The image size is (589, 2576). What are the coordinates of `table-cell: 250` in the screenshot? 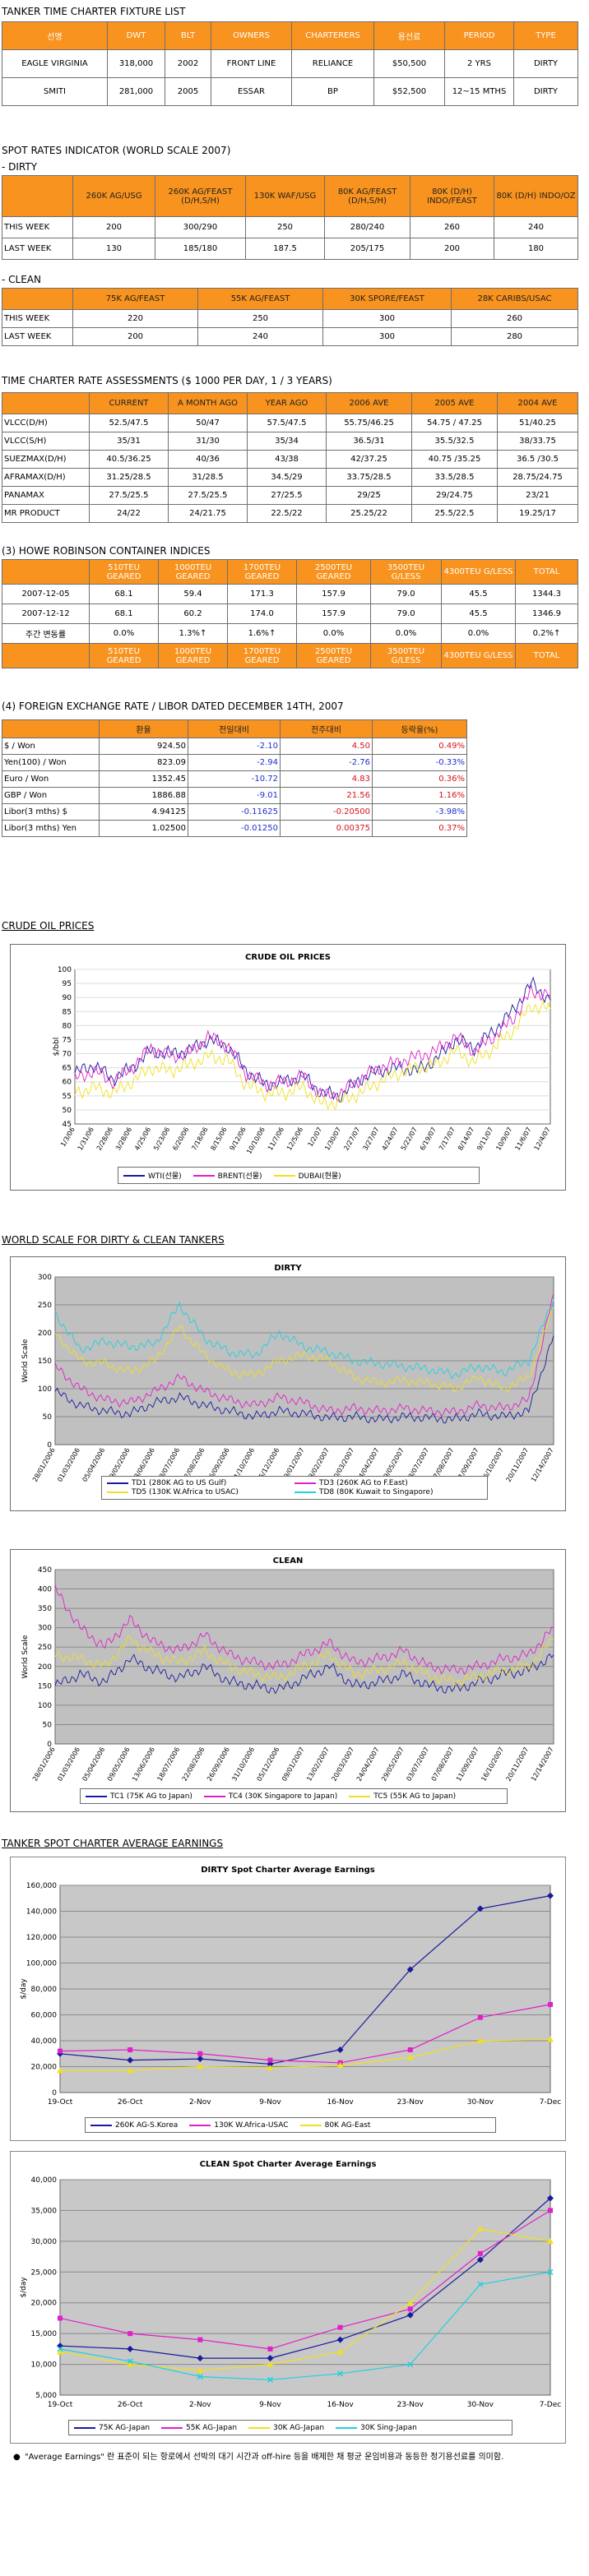 It's located at (285, 227).